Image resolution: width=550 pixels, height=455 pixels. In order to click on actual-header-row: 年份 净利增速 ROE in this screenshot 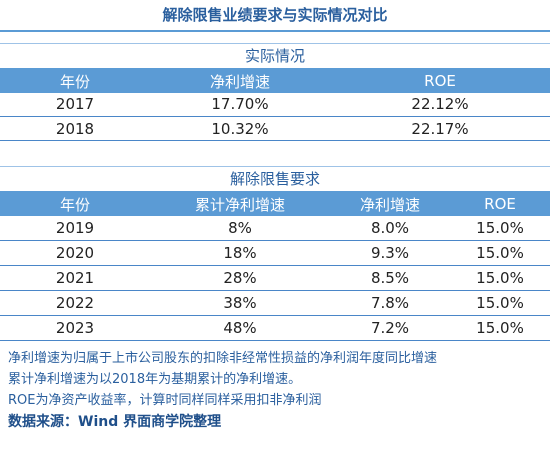, I will do `click(275, 80)`.